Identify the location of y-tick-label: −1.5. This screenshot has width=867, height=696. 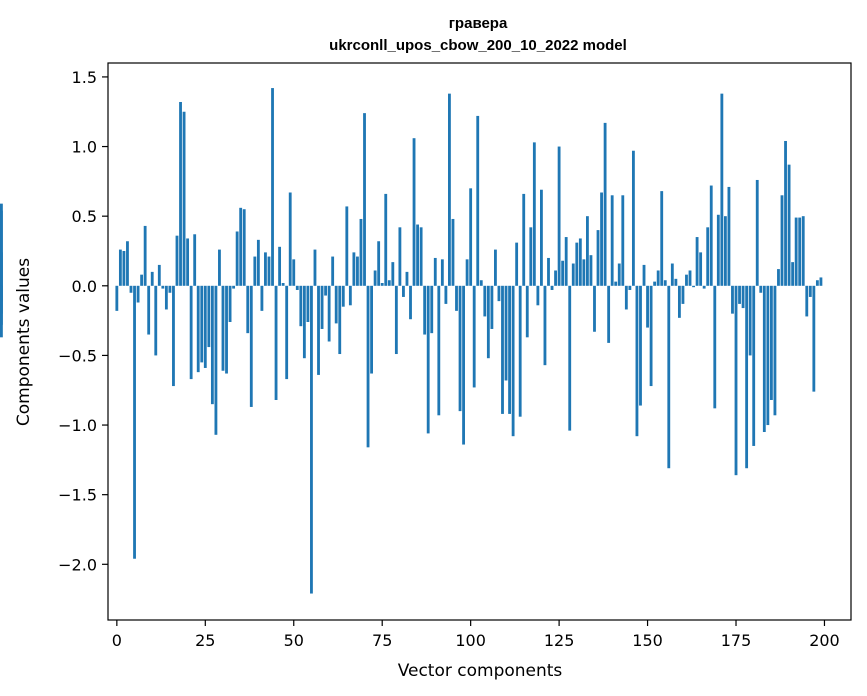
(77, 495).